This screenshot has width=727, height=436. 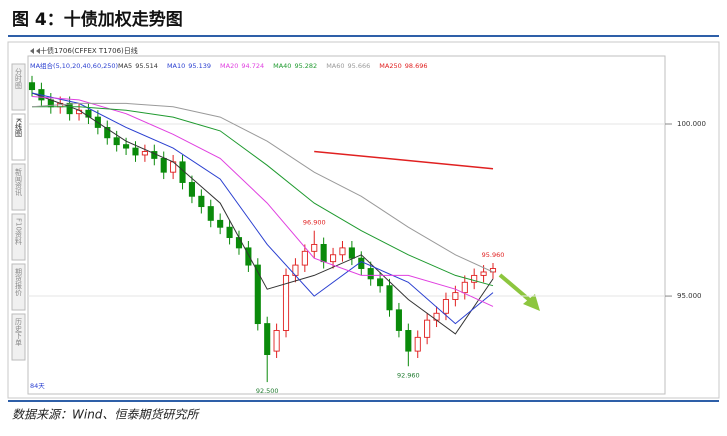 I want to click on legend-name: MA250, so click(x=390, y=66).